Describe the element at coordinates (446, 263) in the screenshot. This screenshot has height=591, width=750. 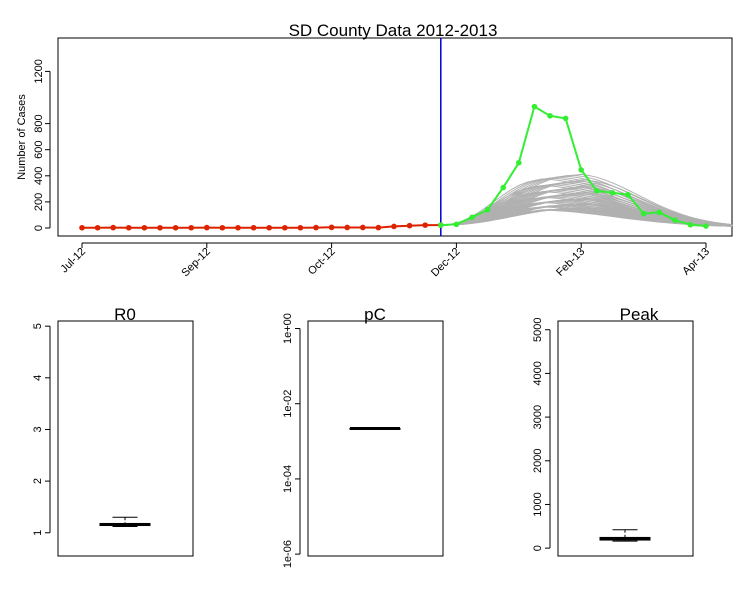
I see `x-tick-label: Dec-12` at that location.